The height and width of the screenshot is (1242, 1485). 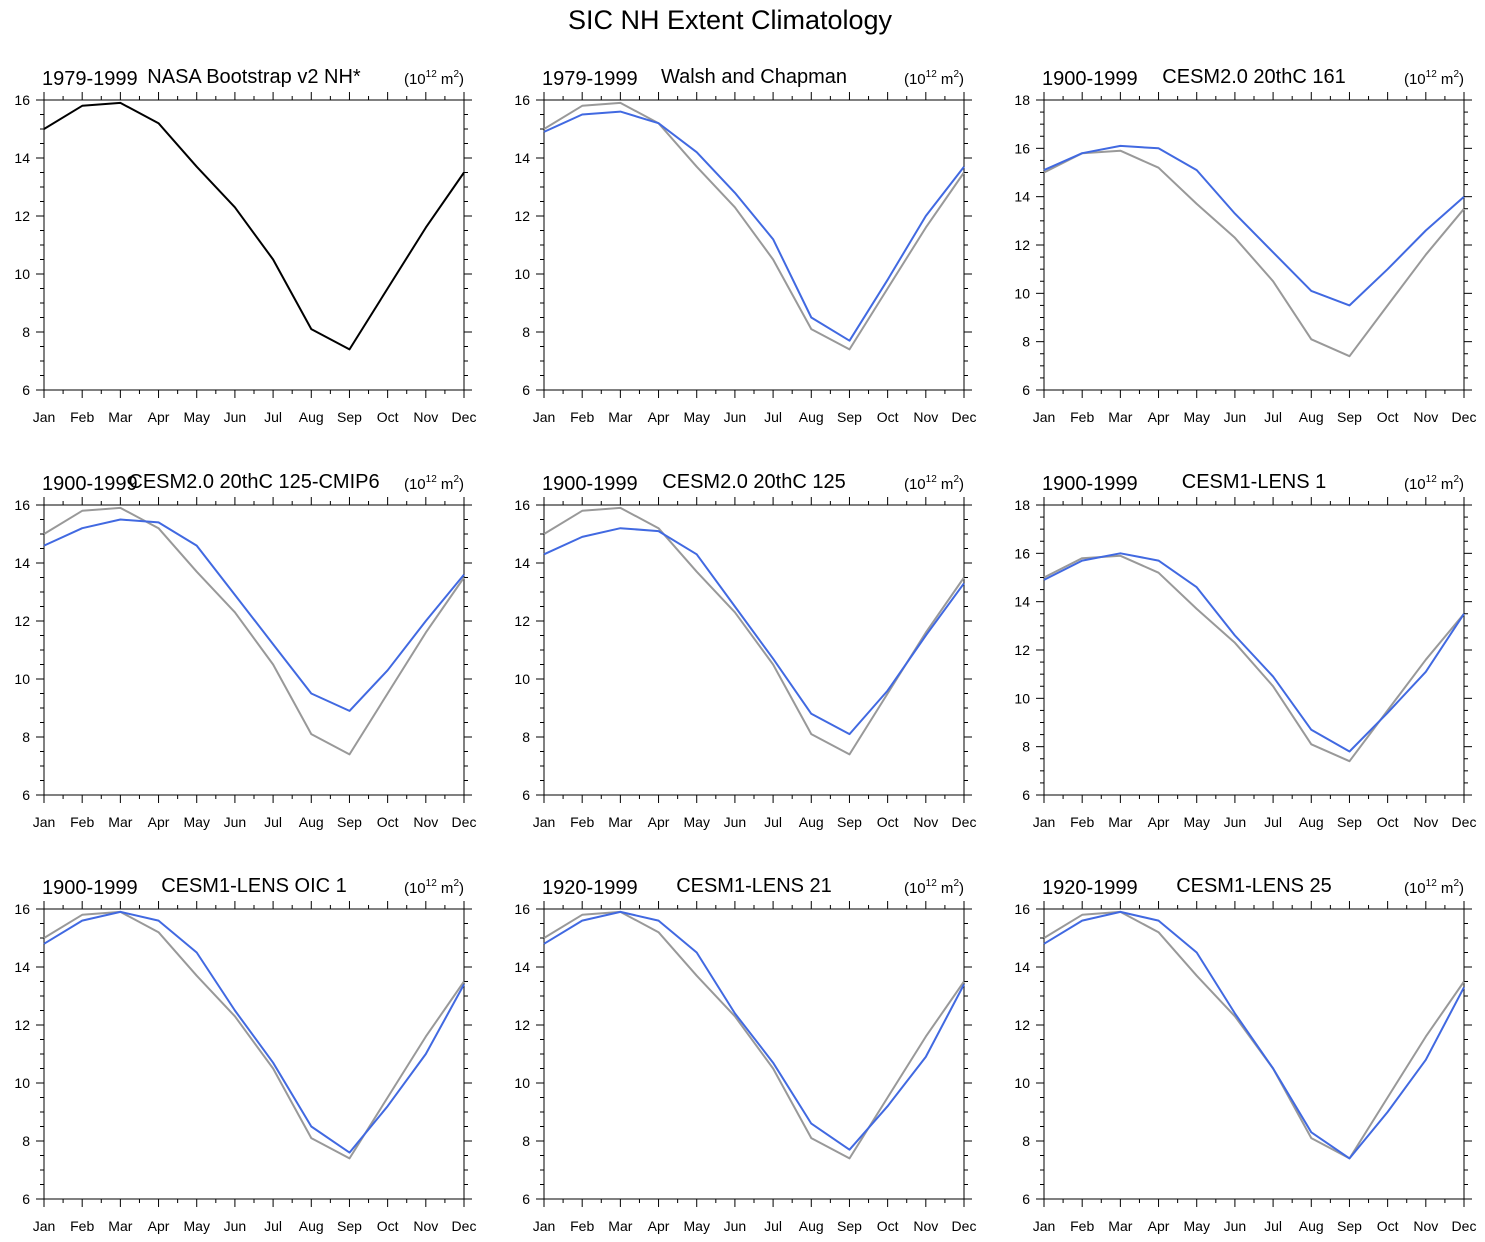 I want to click on panel-period: 1920-1999, so click(x=1090, y=888).